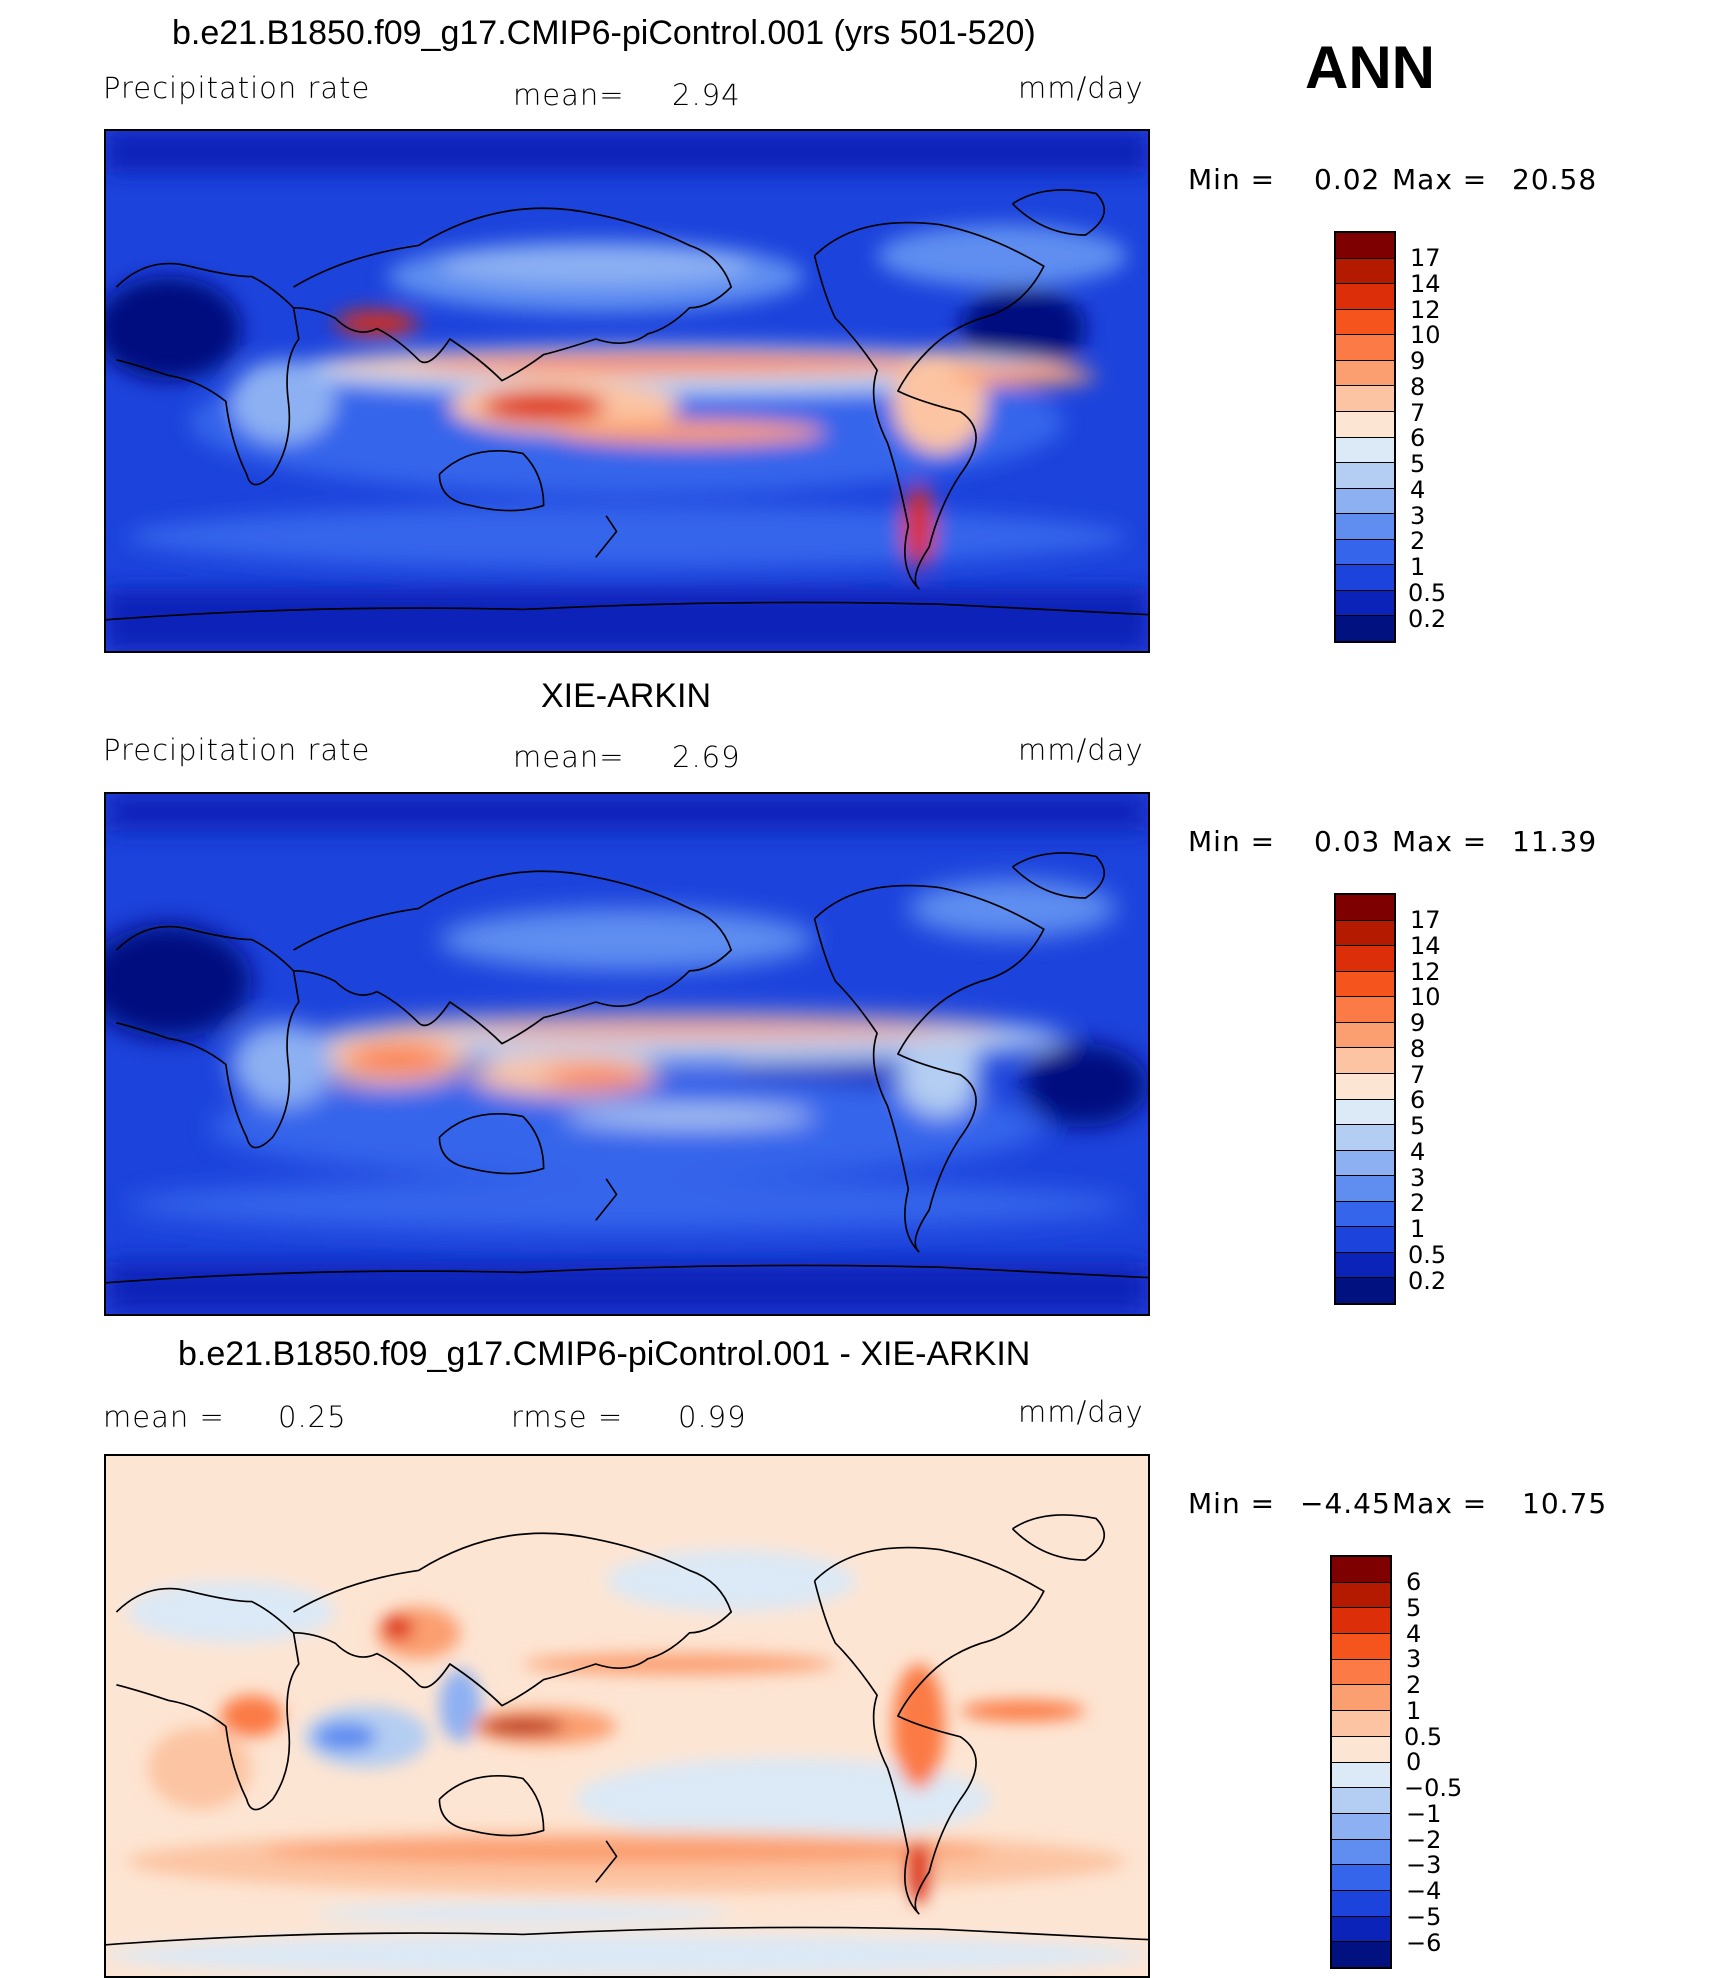  I want to click on panel1-variable: Precipitation rate, so click(237, 88).